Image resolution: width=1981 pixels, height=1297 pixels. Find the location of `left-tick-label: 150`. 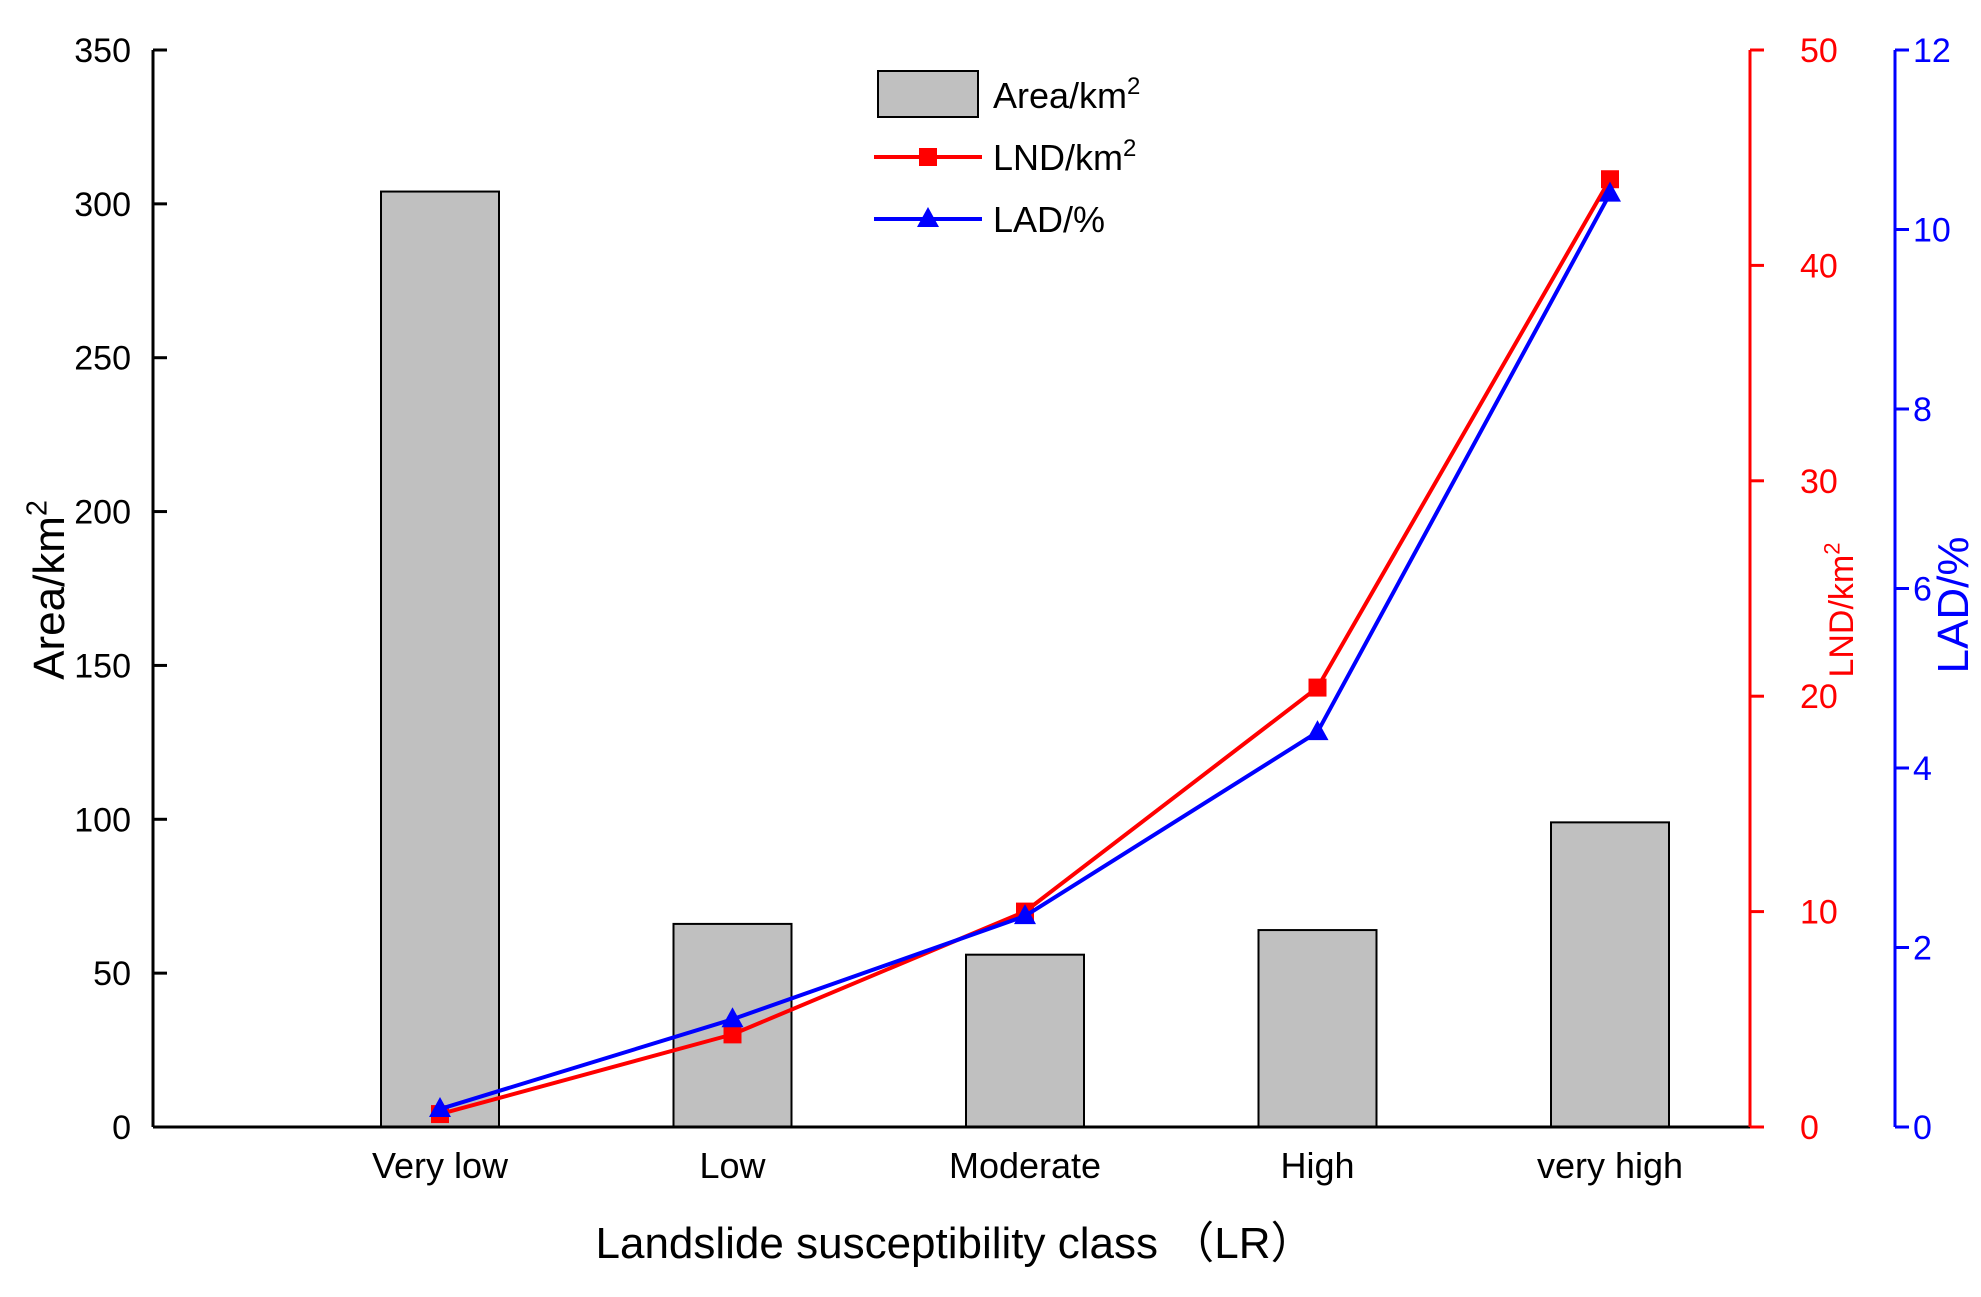

left-tick-label: 150 is located at coordinates (102, 666).